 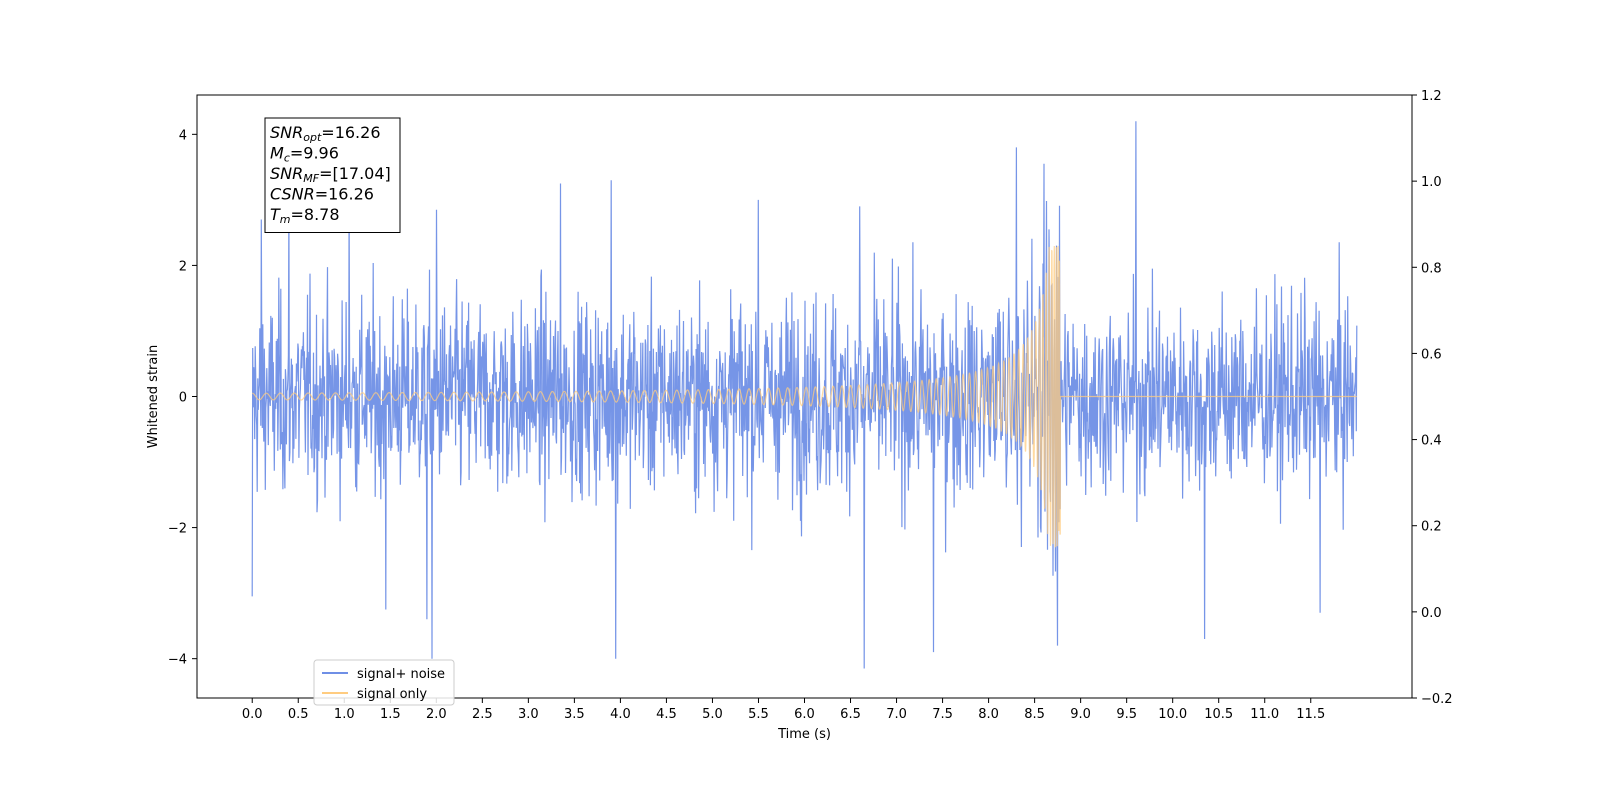 What do you see at coordinates (988, 714) in the screenshot?
I see `x-tick-label: 8.0` at bounding box center [988, 714].